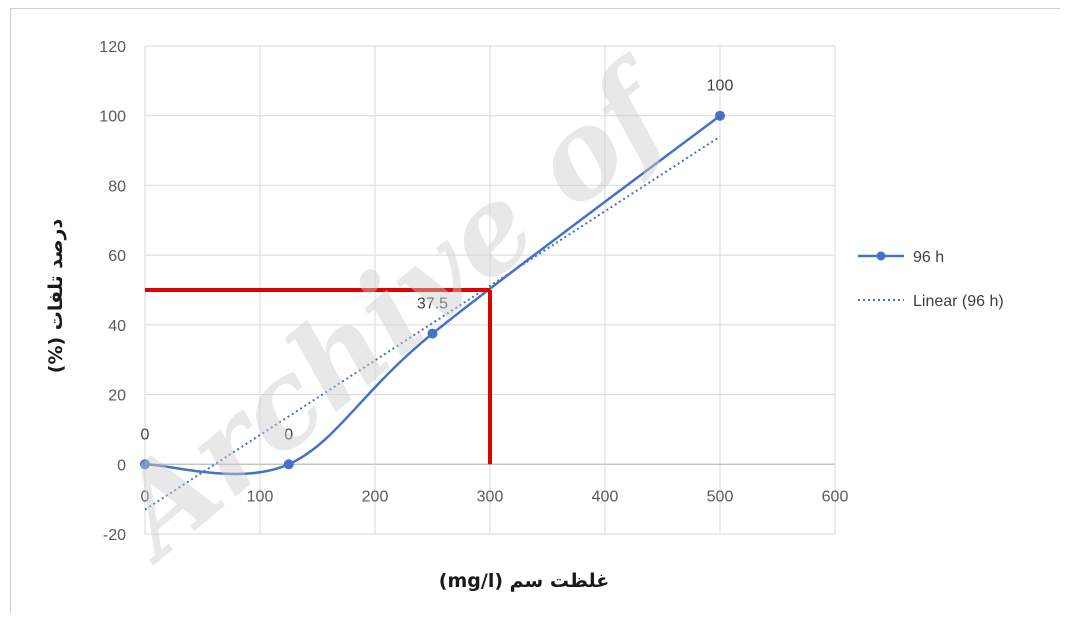 This screenshot has width=1067, height=617. What do you see at coordinates (524, 581) in the screenshot?
I see `x-axis-title: غلظت سم (mg/l)` at bounding box center [524, 581].